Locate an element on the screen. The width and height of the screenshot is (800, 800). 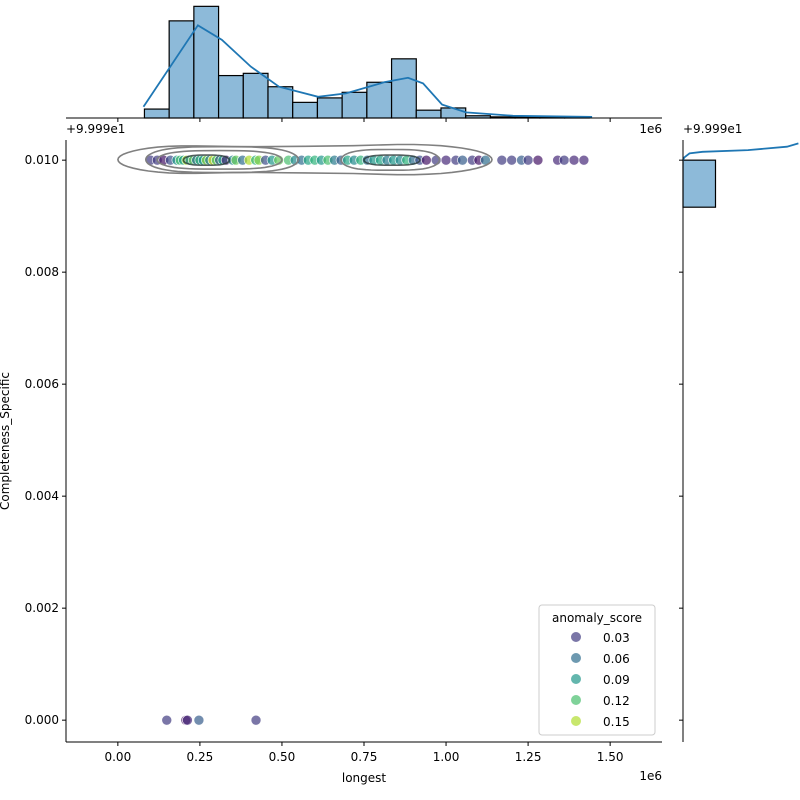
legend-frame is located at coordinates (597, 670).